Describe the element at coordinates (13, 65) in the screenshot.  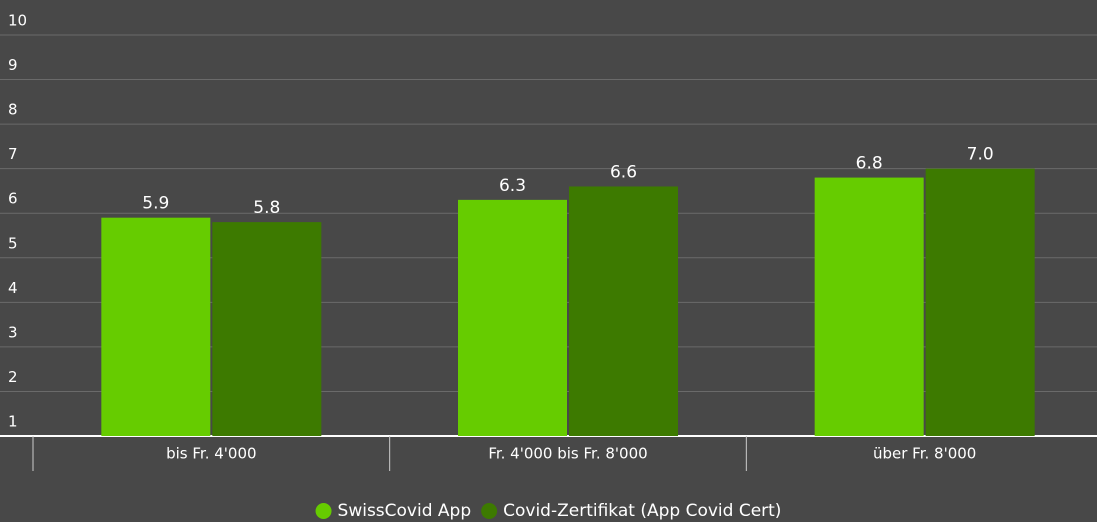
I see `y-tick-label: 9` at that location.